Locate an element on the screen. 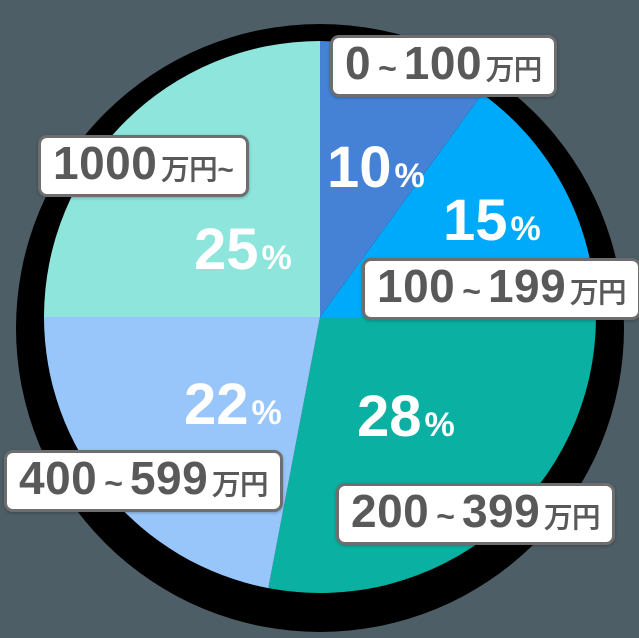 The width and height of the screenshot is (639, 638). percent-label-1000-over: 25% is located at coordinates (243, 250).